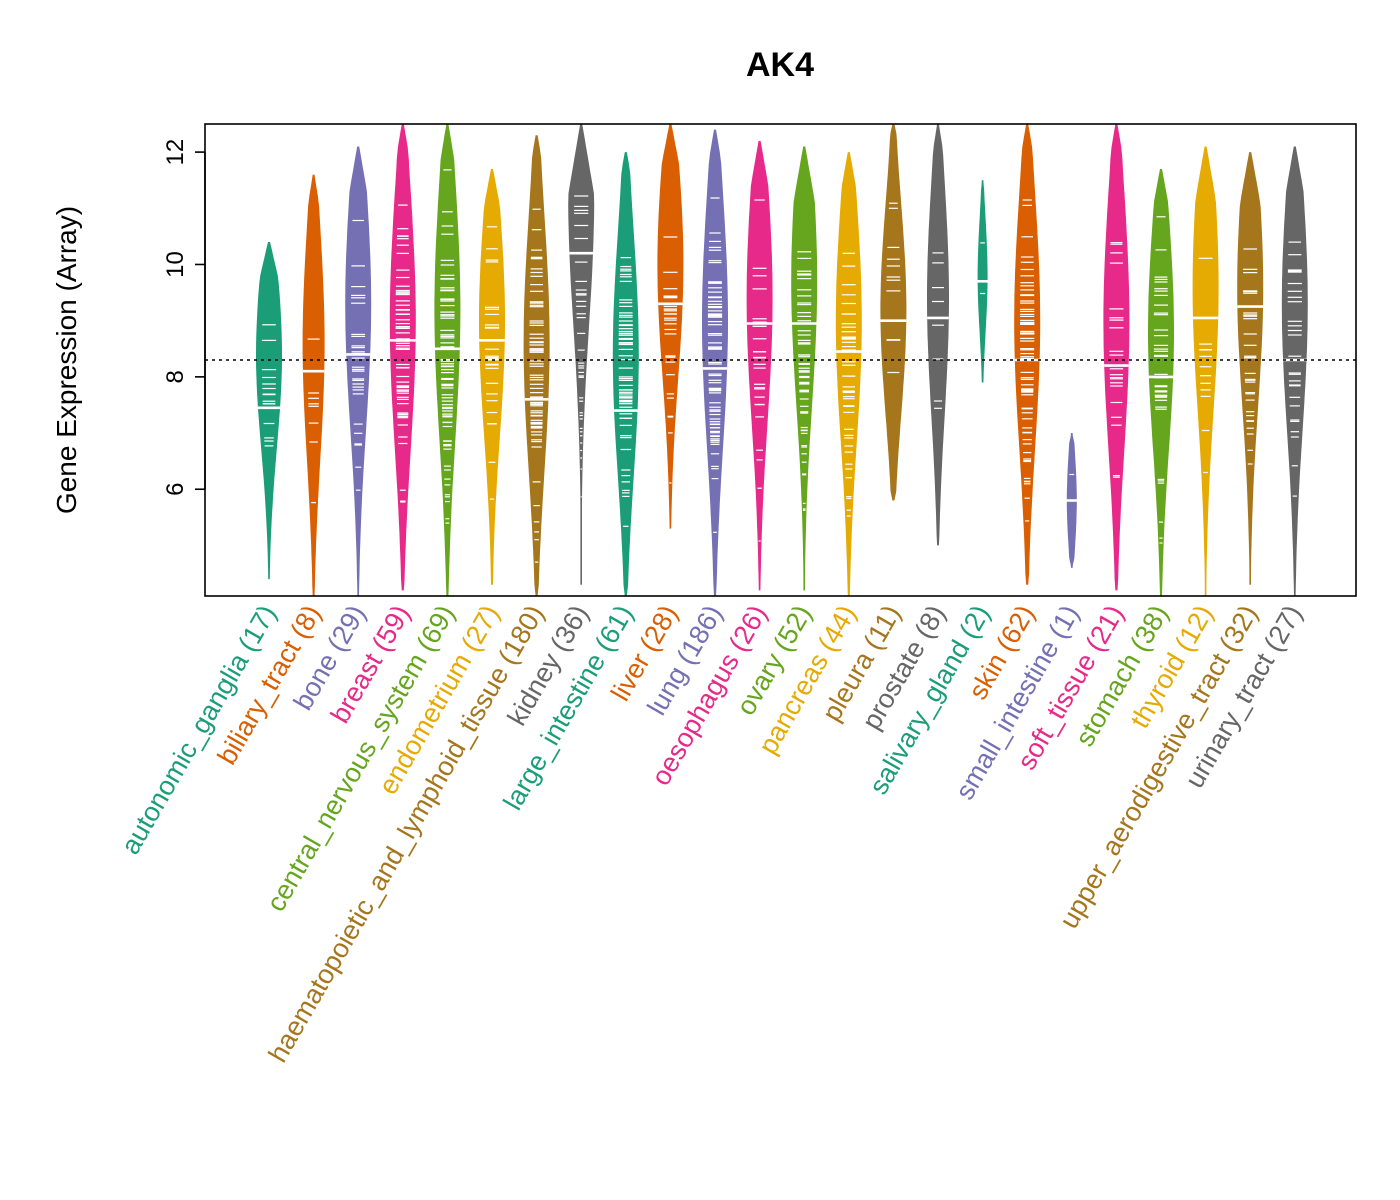 The width and height of the screenshot is (1400, 1200). Describe the element at coordinates (1281, 631) in the screenshot. I see `category-count: (27)` at that location.